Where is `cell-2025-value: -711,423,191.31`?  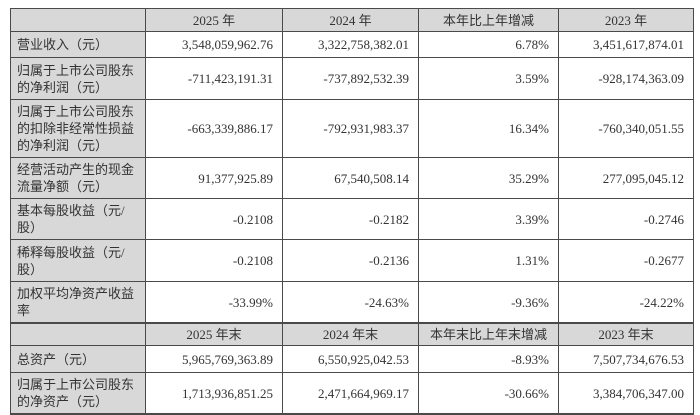
cell-2025-value: -711,423,191.31 is located at coordinates (214, 78).